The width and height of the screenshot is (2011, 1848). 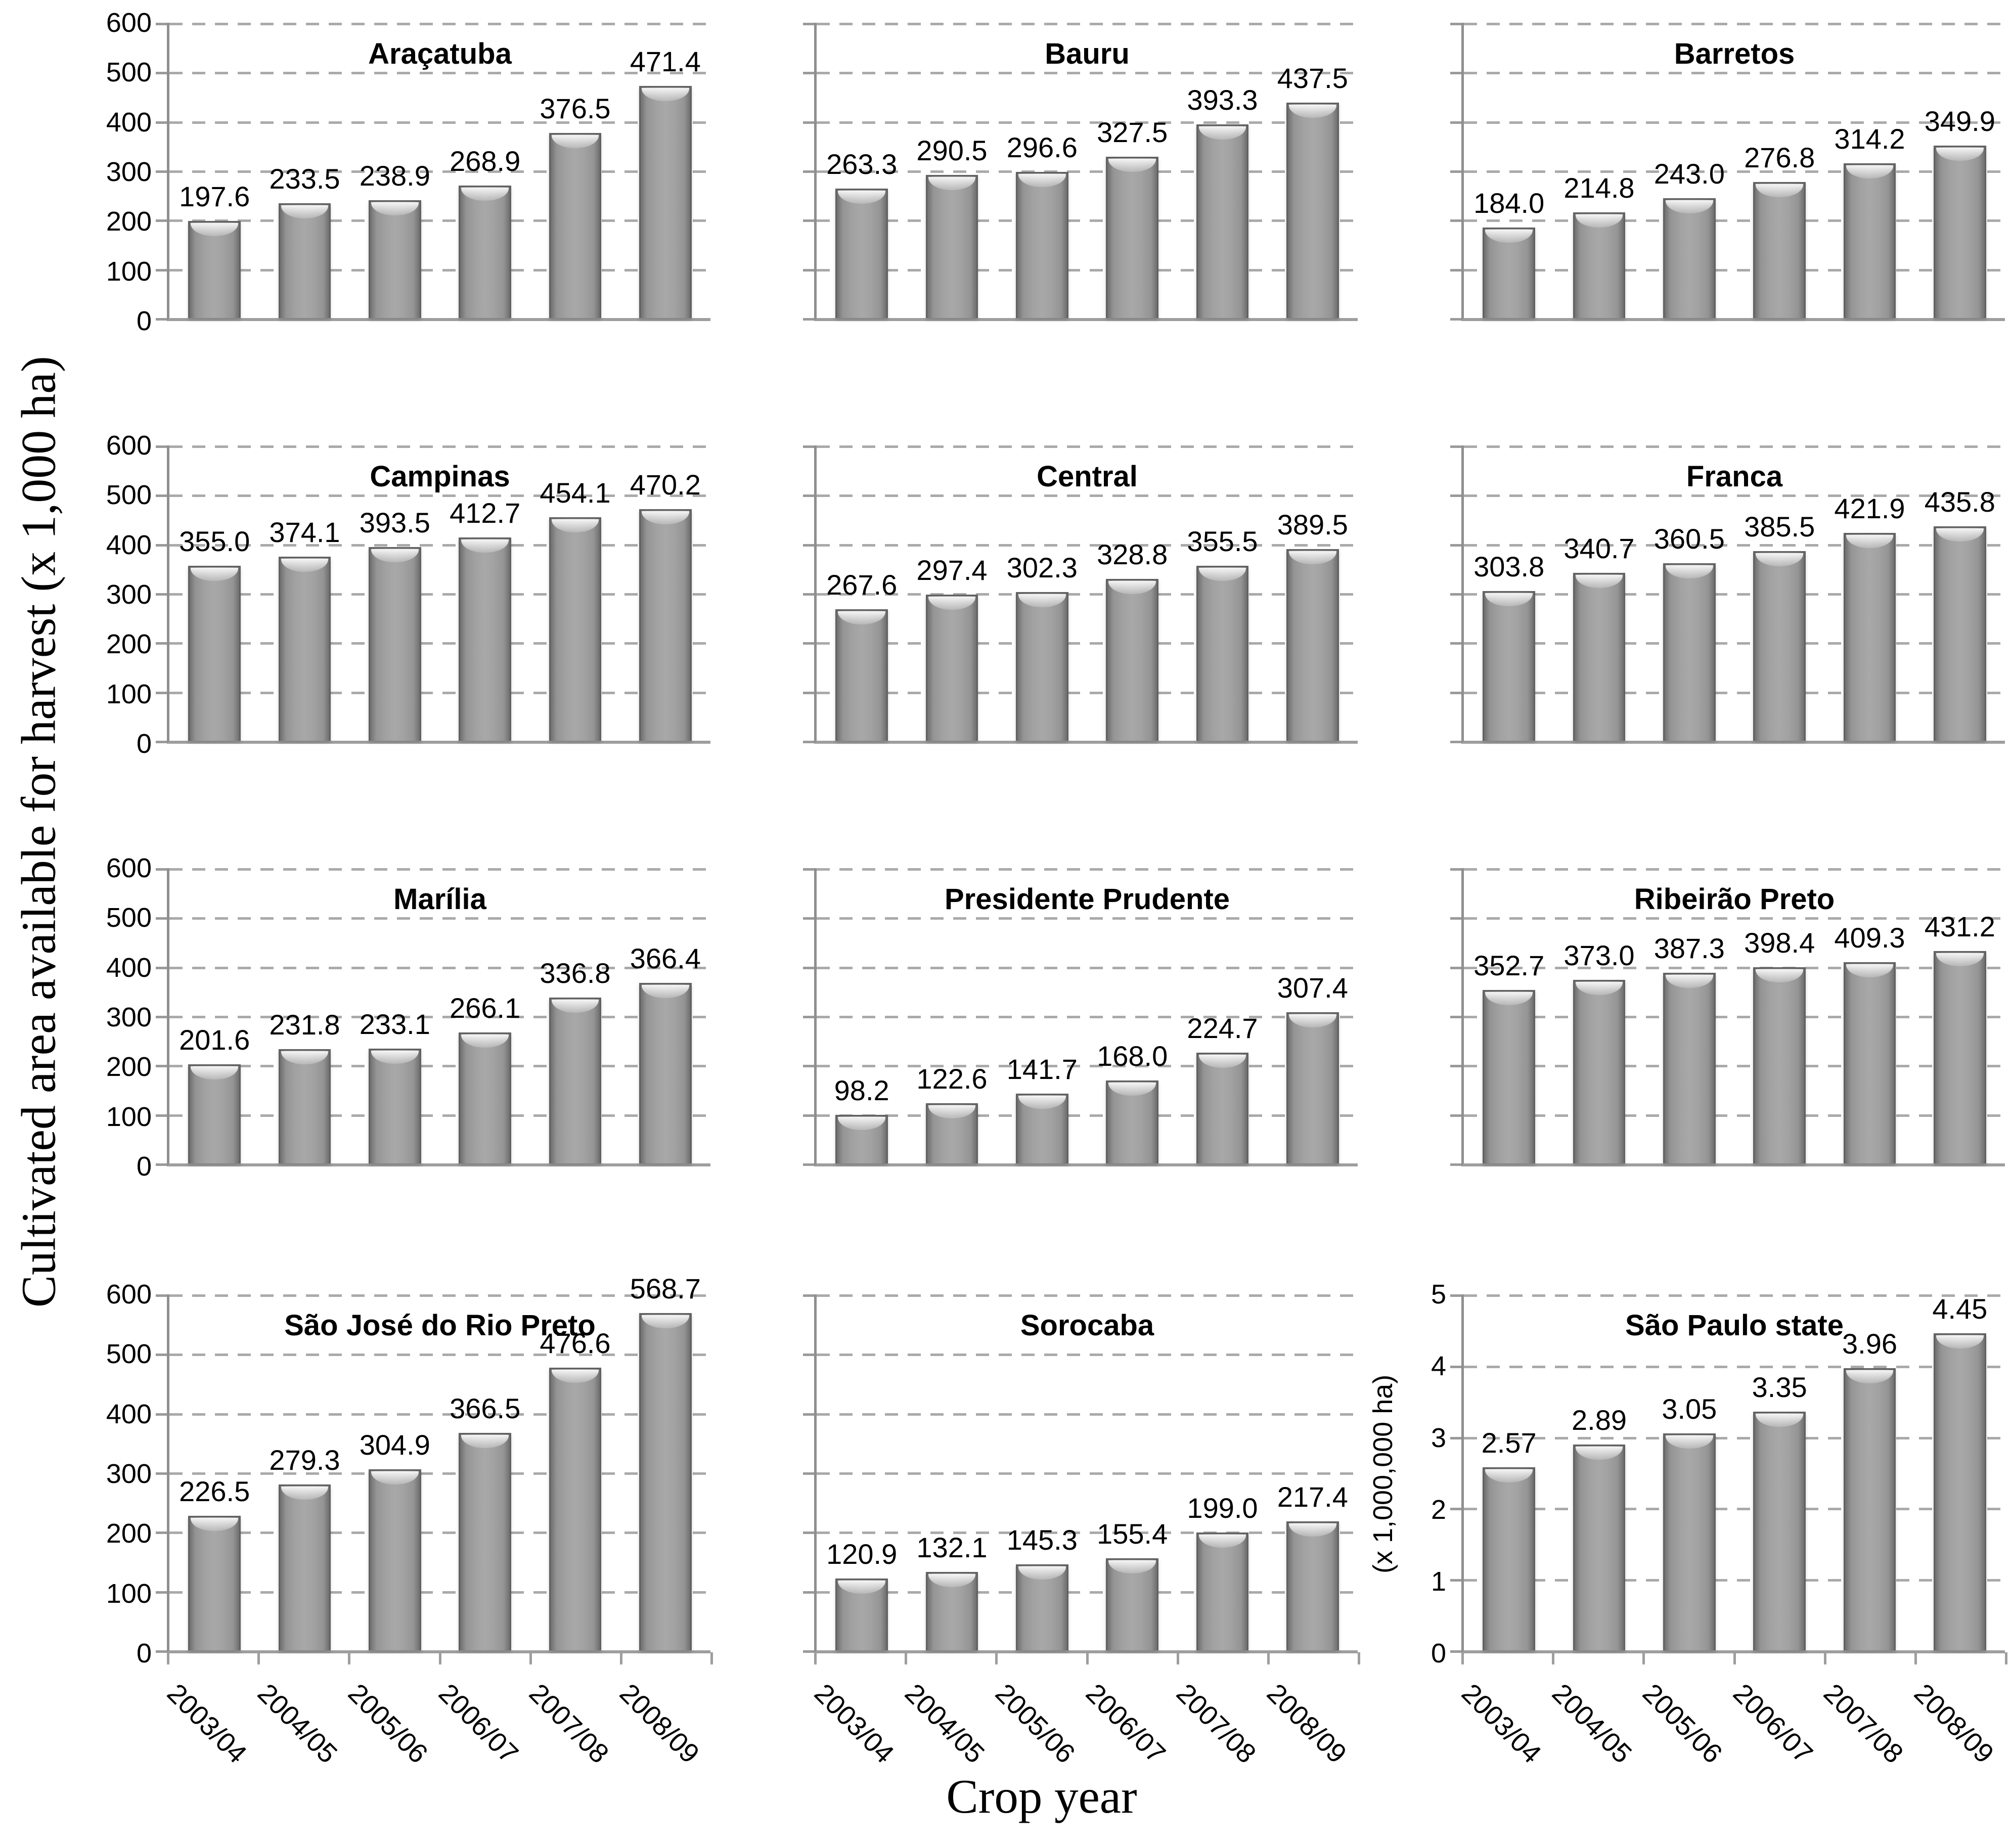 What do you see at coordinates (1599, 1472) in the screenshot?
I see `bar-slot: 2.89` at bounding box center [1599, 1472].